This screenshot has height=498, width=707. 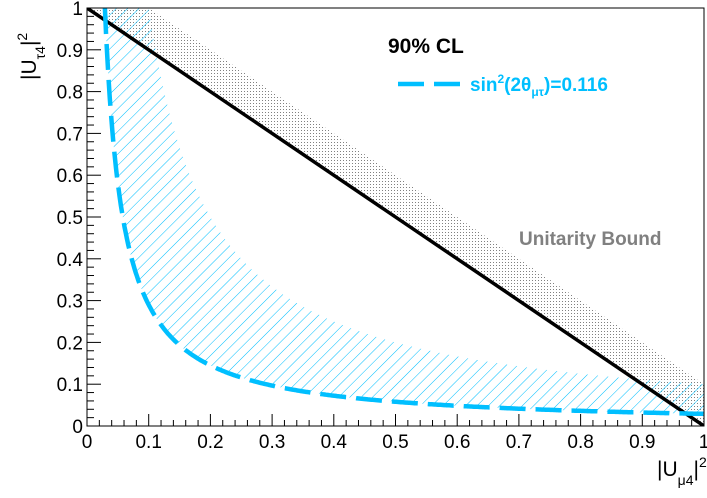 What do you see at coordinates (70, 302) in the screenshot?
I see `y-tick-label: 0.3` at bounding box center [70, 302].